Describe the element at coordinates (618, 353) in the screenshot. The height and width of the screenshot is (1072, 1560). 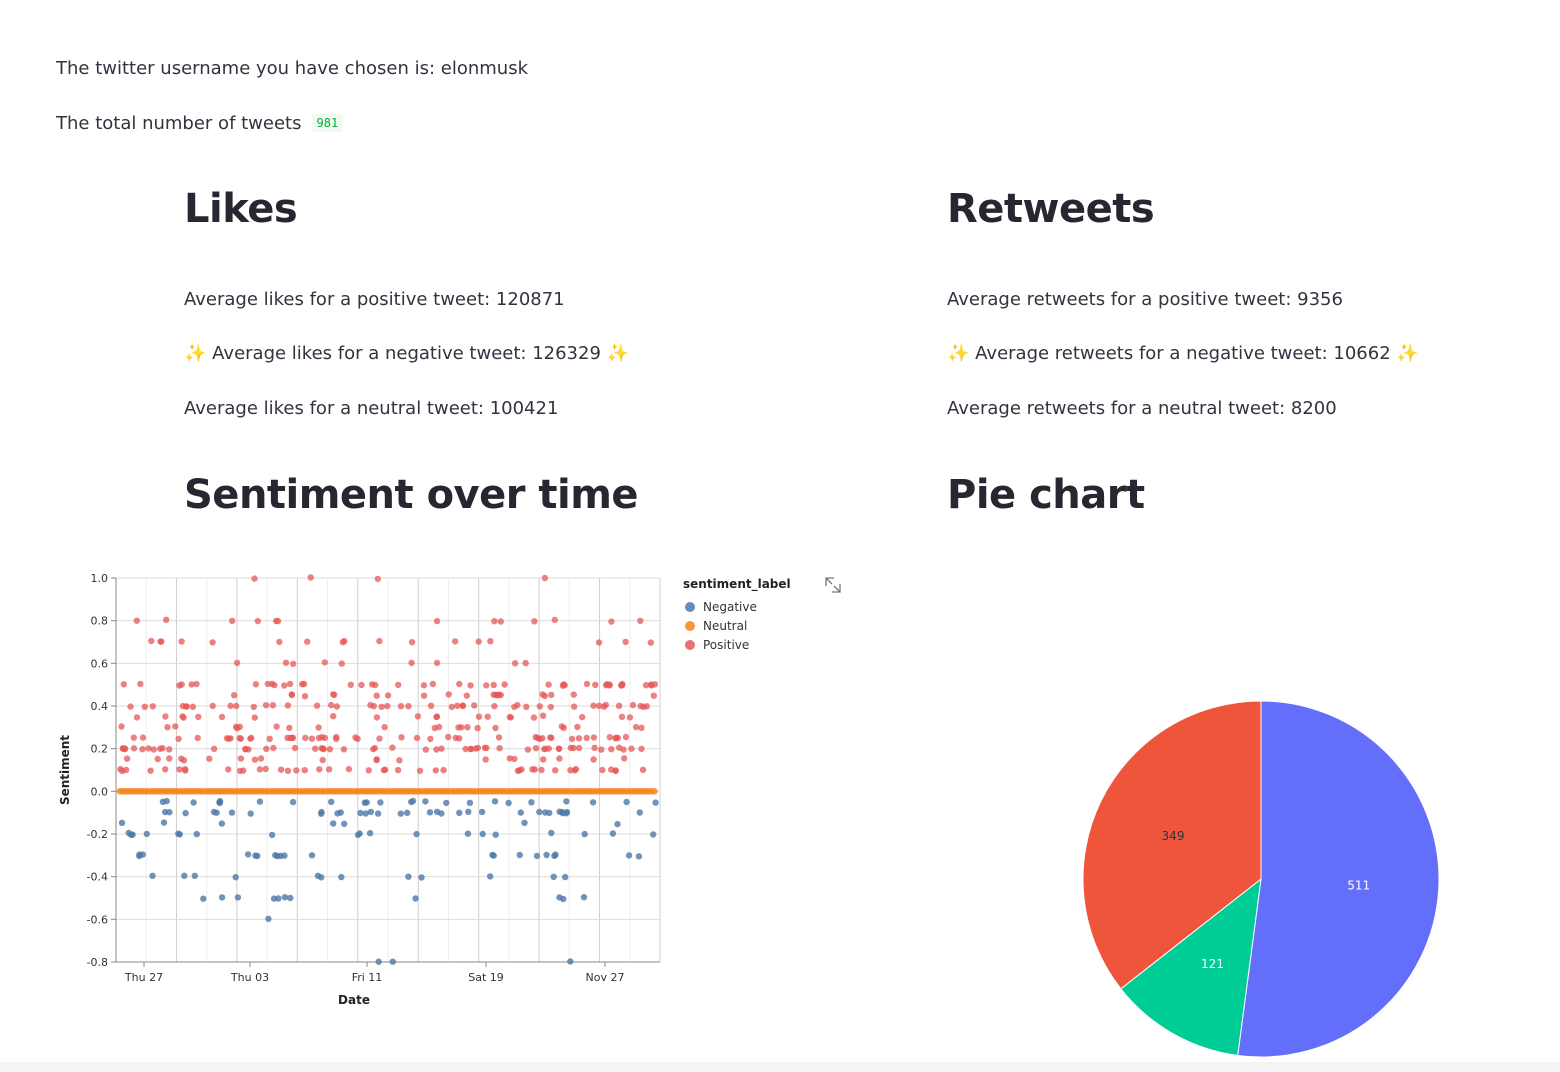
I see `sparkles-icon: ✨` at that location.